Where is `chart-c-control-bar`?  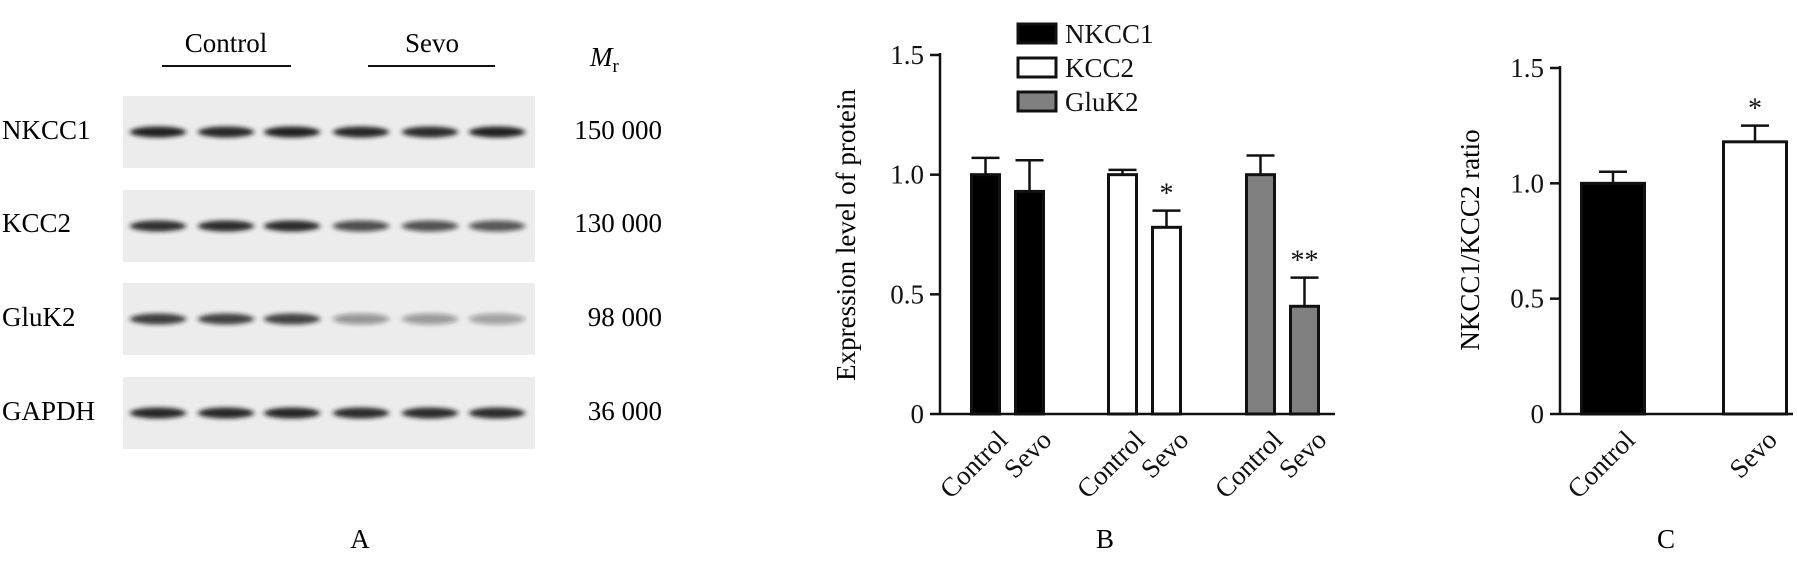 chart-c-control-bar is located at coordinates (1613, 298).